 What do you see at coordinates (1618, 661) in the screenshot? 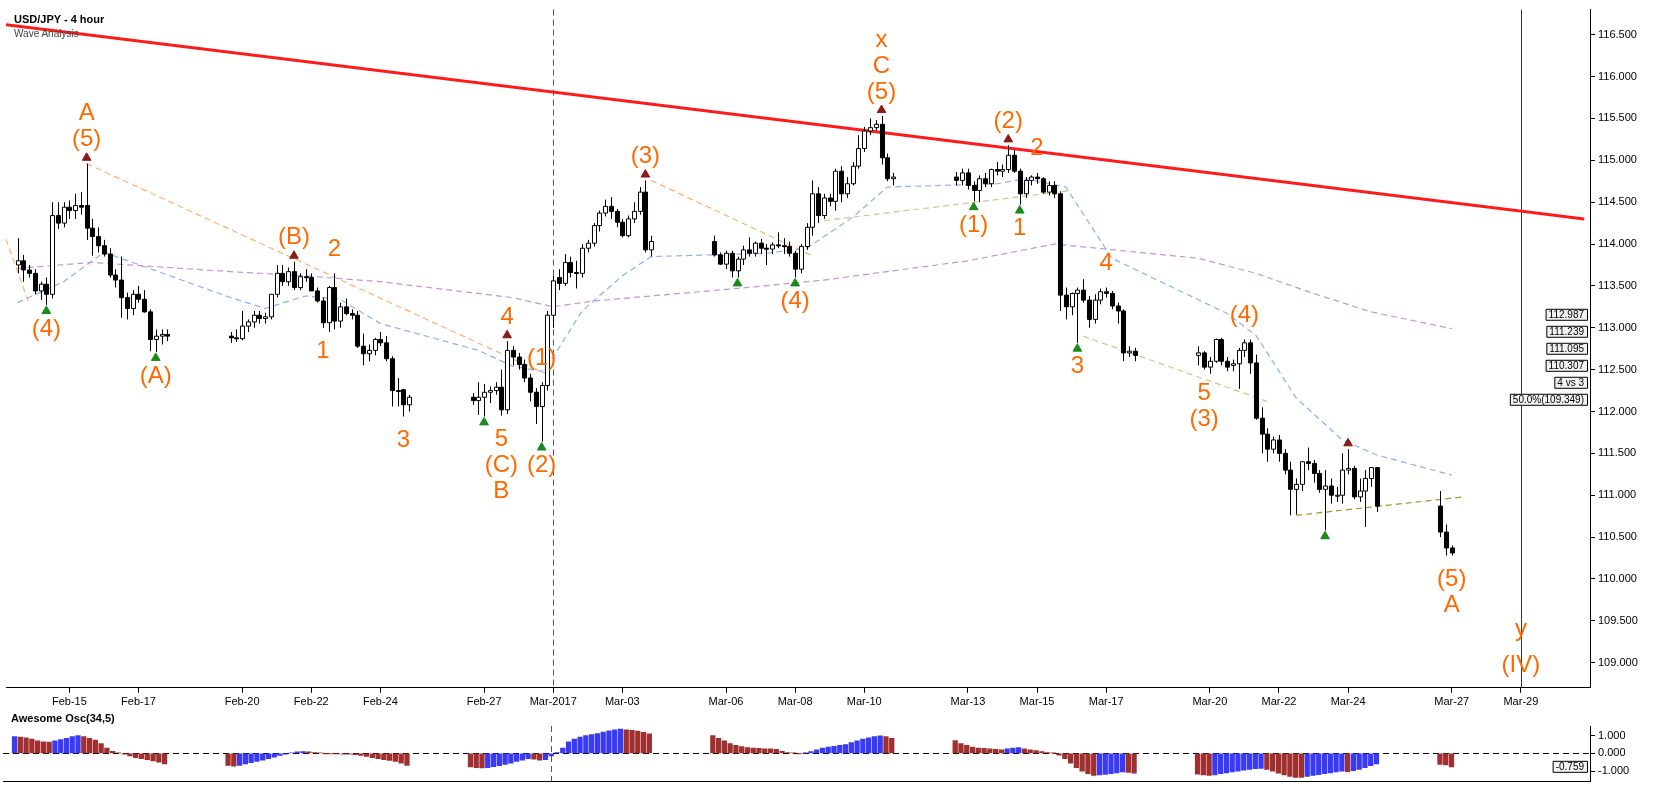
I see `y-tick-label: 109.000` at bounding box center [1618, 661].